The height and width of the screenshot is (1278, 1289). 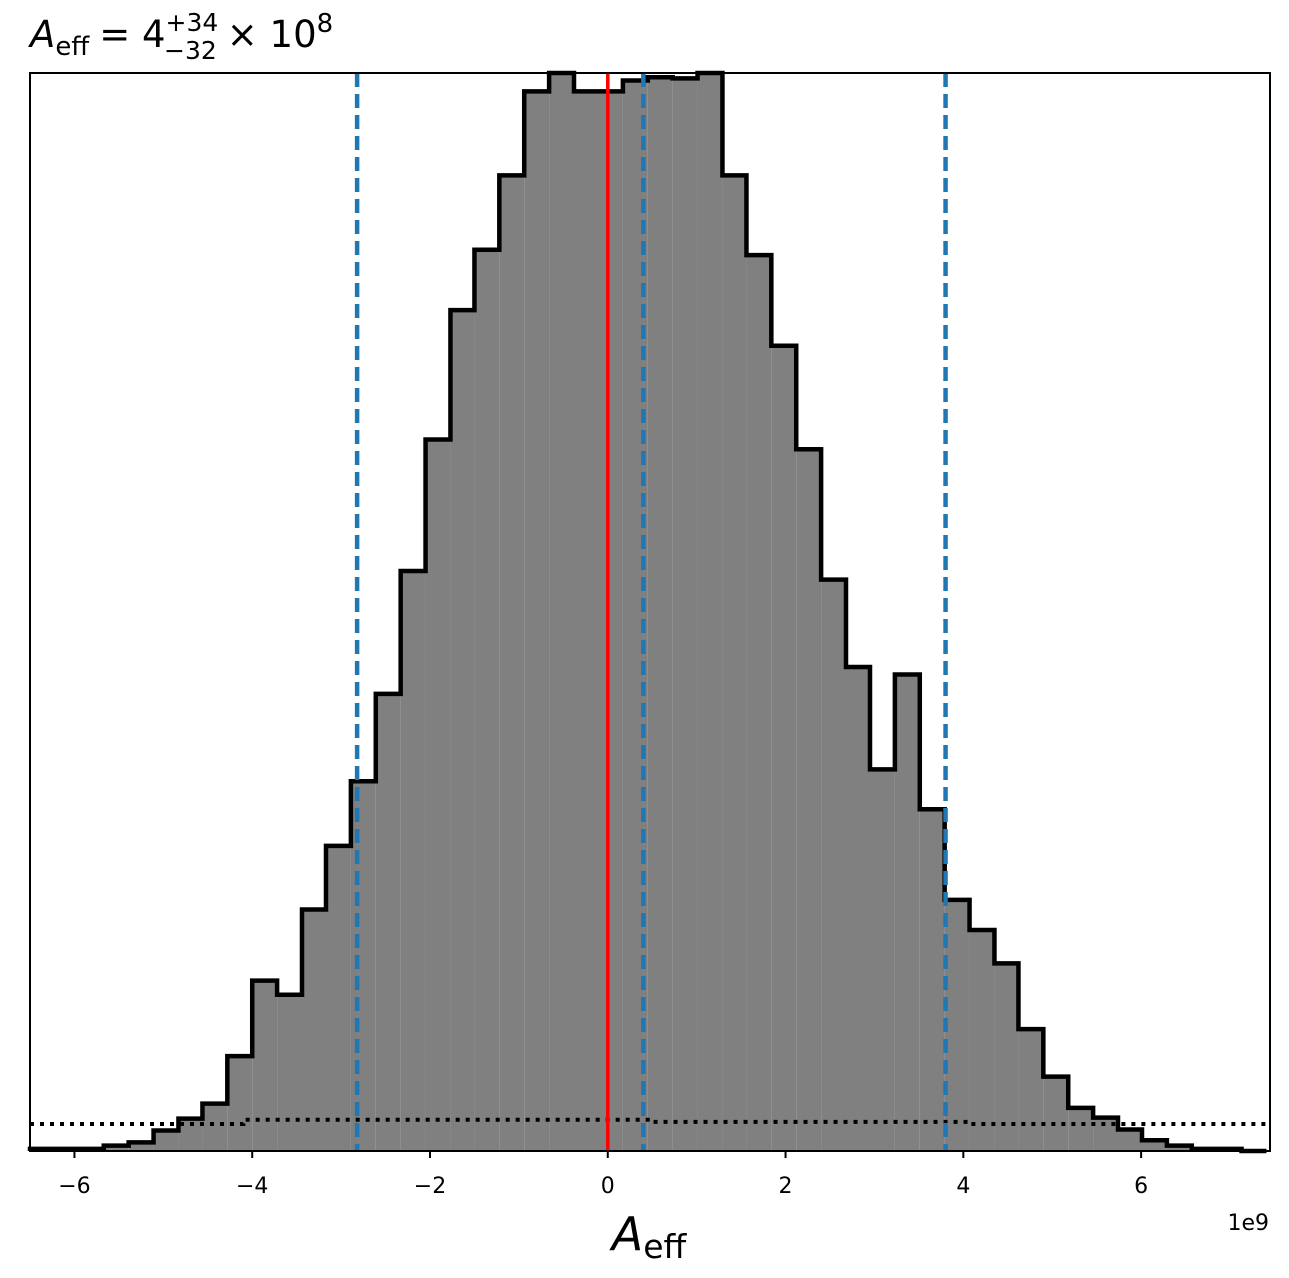 I want to click on x-axis-label: Aeff, so click(x=648, y=1236).